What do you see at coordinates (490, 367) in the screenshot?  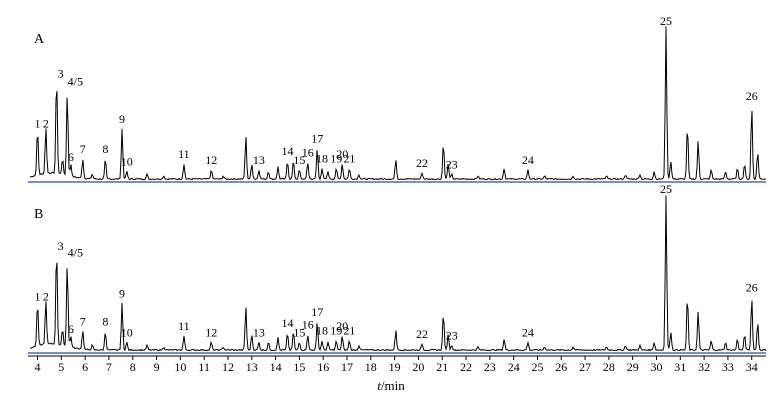 I see `x-tick-label: 23` at bounding box center [490, 367].